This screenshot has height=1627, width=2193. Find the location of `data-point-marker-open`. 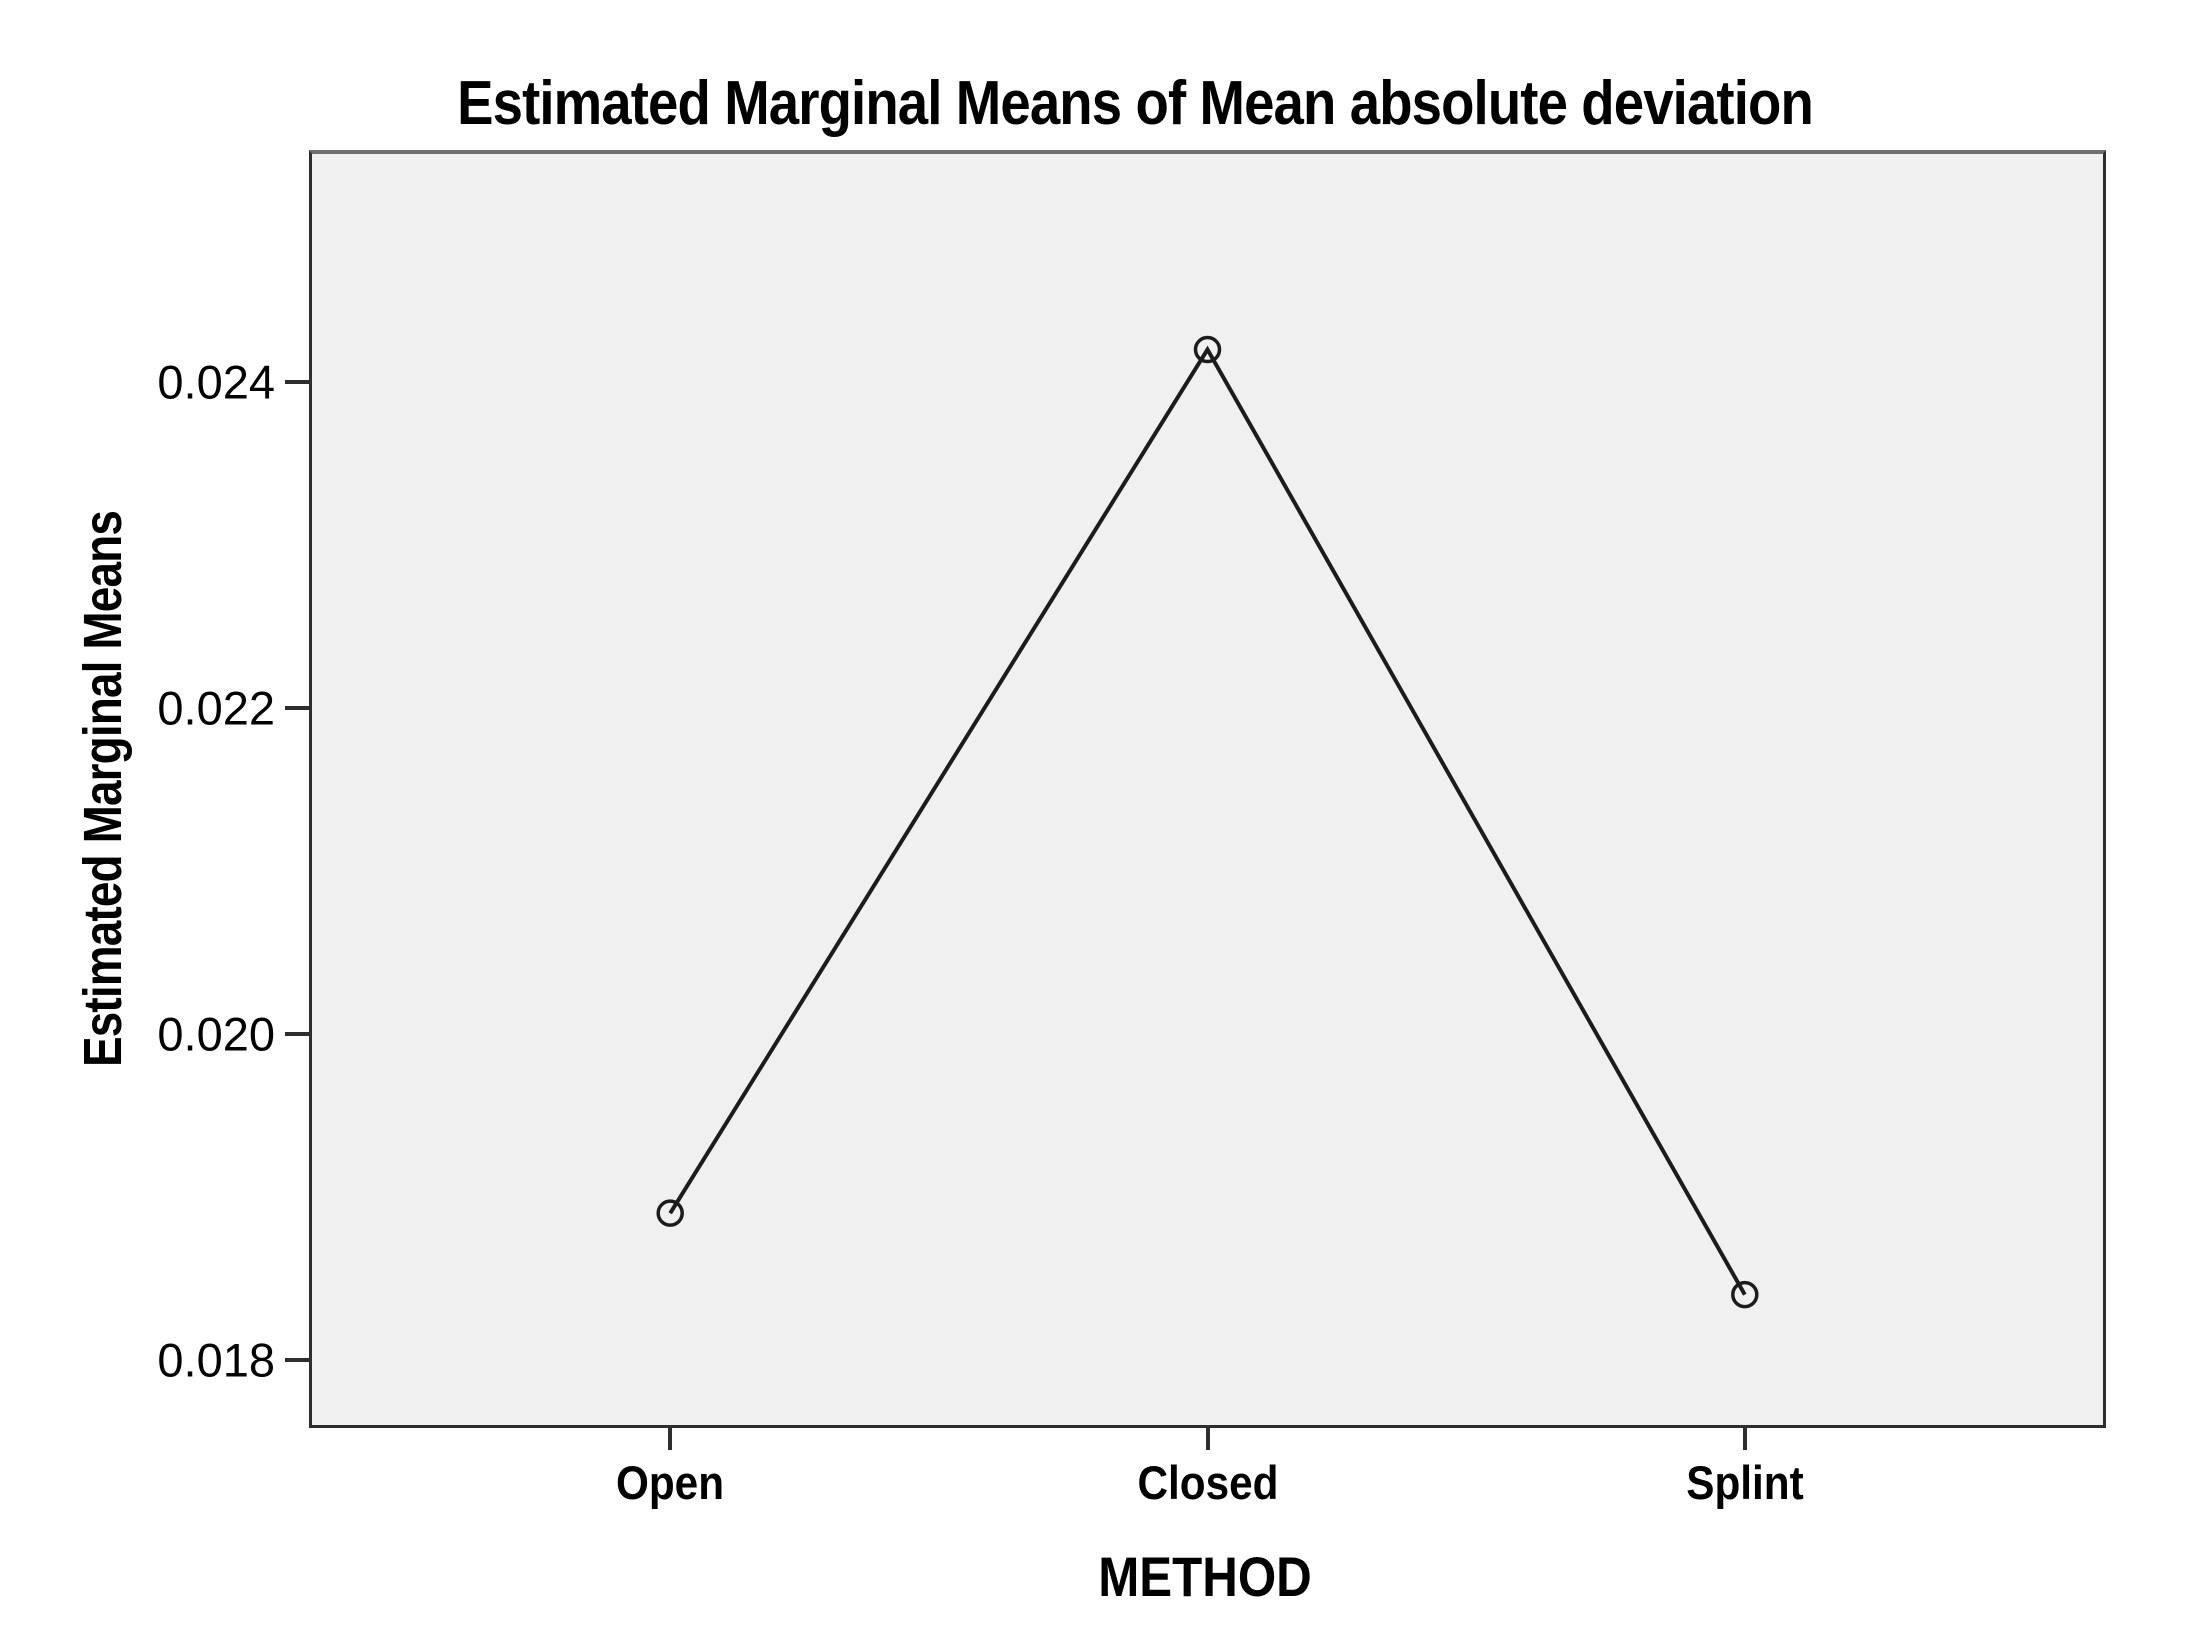

data-point-marker-open is located at coordinates (670, 1213).